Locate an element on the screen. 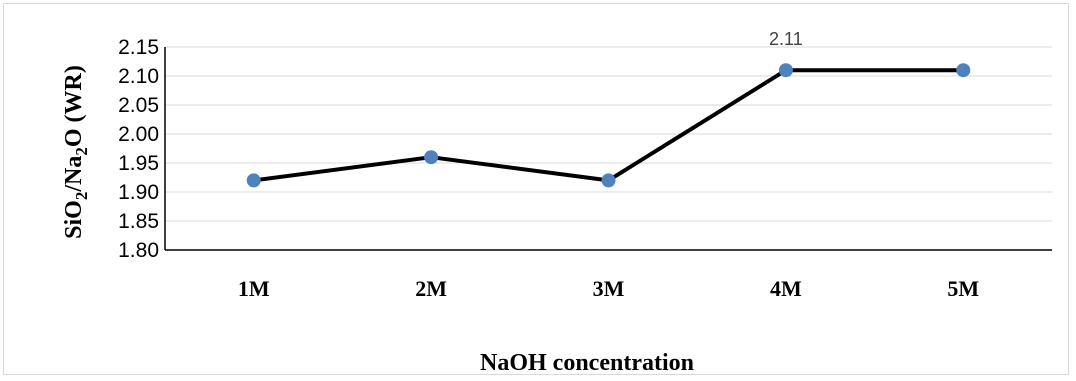 This screenshot has width=1076, height=381. x-tick-label: 2M is located at coordinates (431, 288).